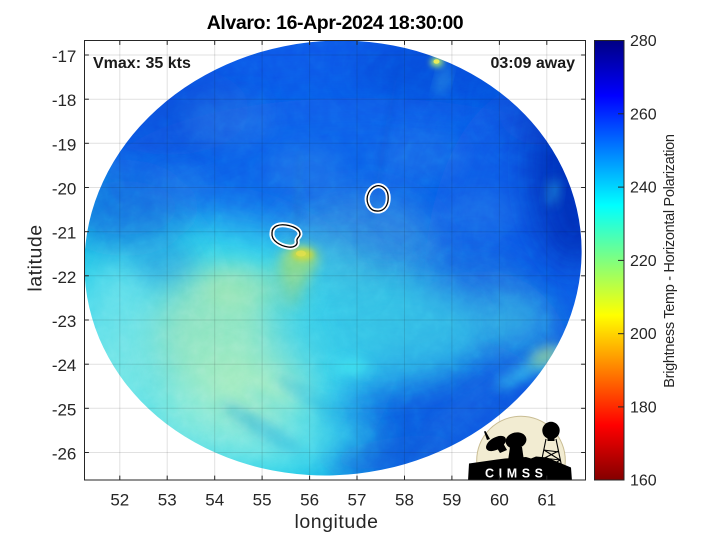  I want to click on svg-text: 220, so click(643, 261).